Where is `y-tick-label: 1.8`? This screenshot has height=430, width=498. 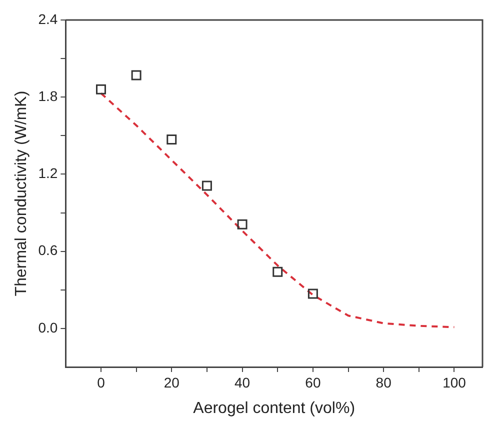 y-tick-label: 1.8 is located at coordinates (48, 96).